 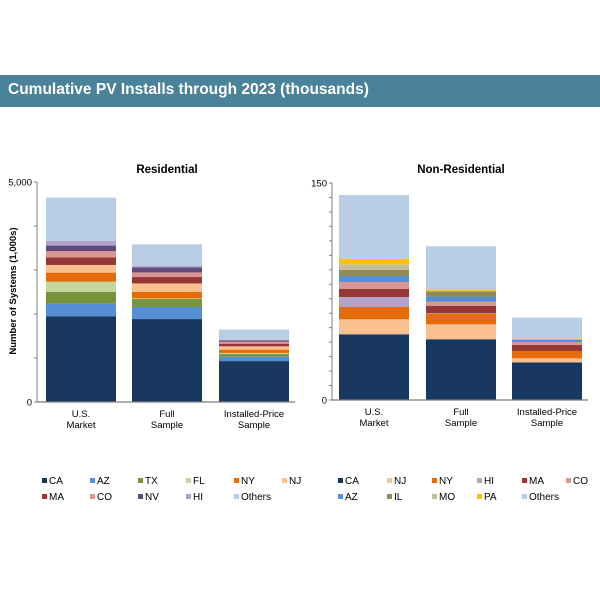 What do you see at coordinates (540, 497) in the screenshot?
I see `legend-item: Others` at bounding box center [540, 497].